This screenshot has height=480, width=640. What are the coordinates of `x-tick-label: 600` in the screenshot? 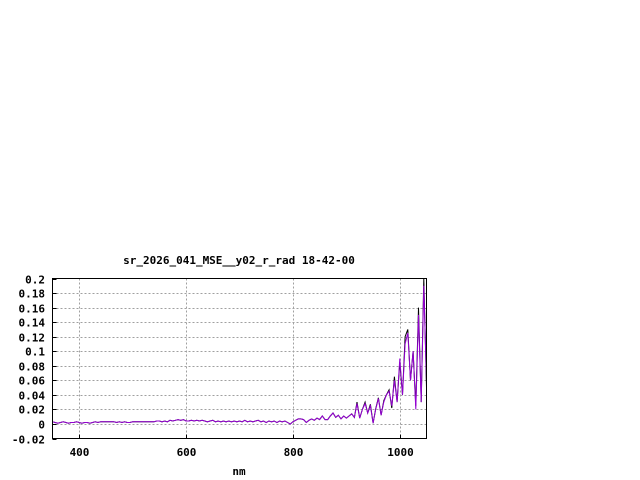 It's located at (187, 452).